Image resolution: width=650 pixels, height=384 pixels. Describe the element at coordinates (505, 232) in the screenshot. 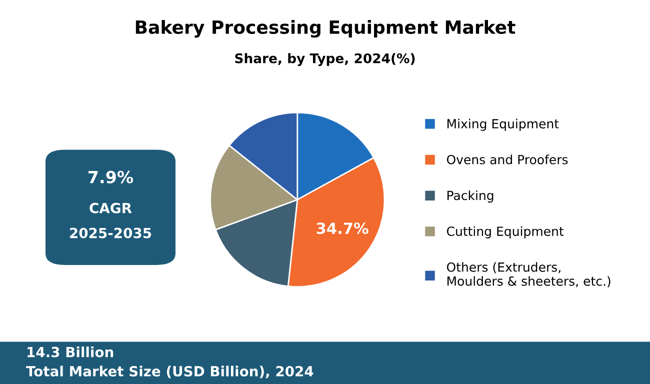

I see `legend-label: Cutting Equipment` at that location.